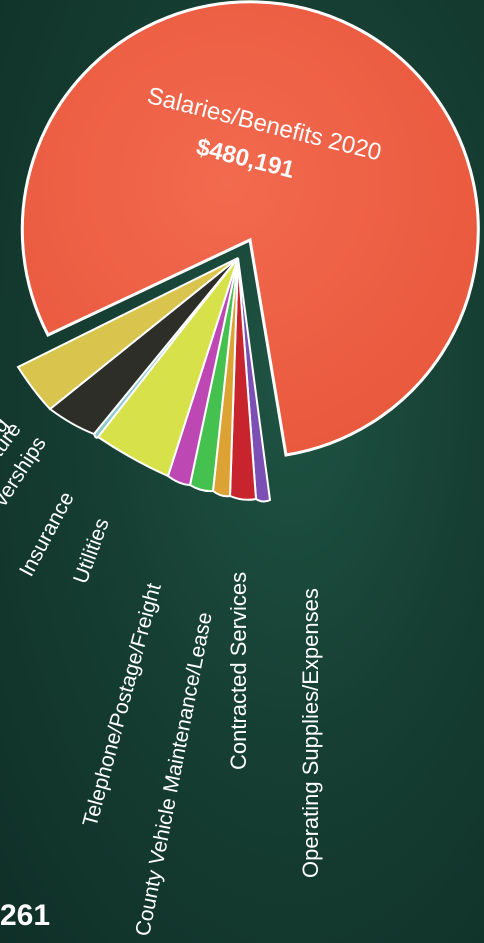 The image size is (484, 943). I want to click on small-slices-group, so click(144, 380).